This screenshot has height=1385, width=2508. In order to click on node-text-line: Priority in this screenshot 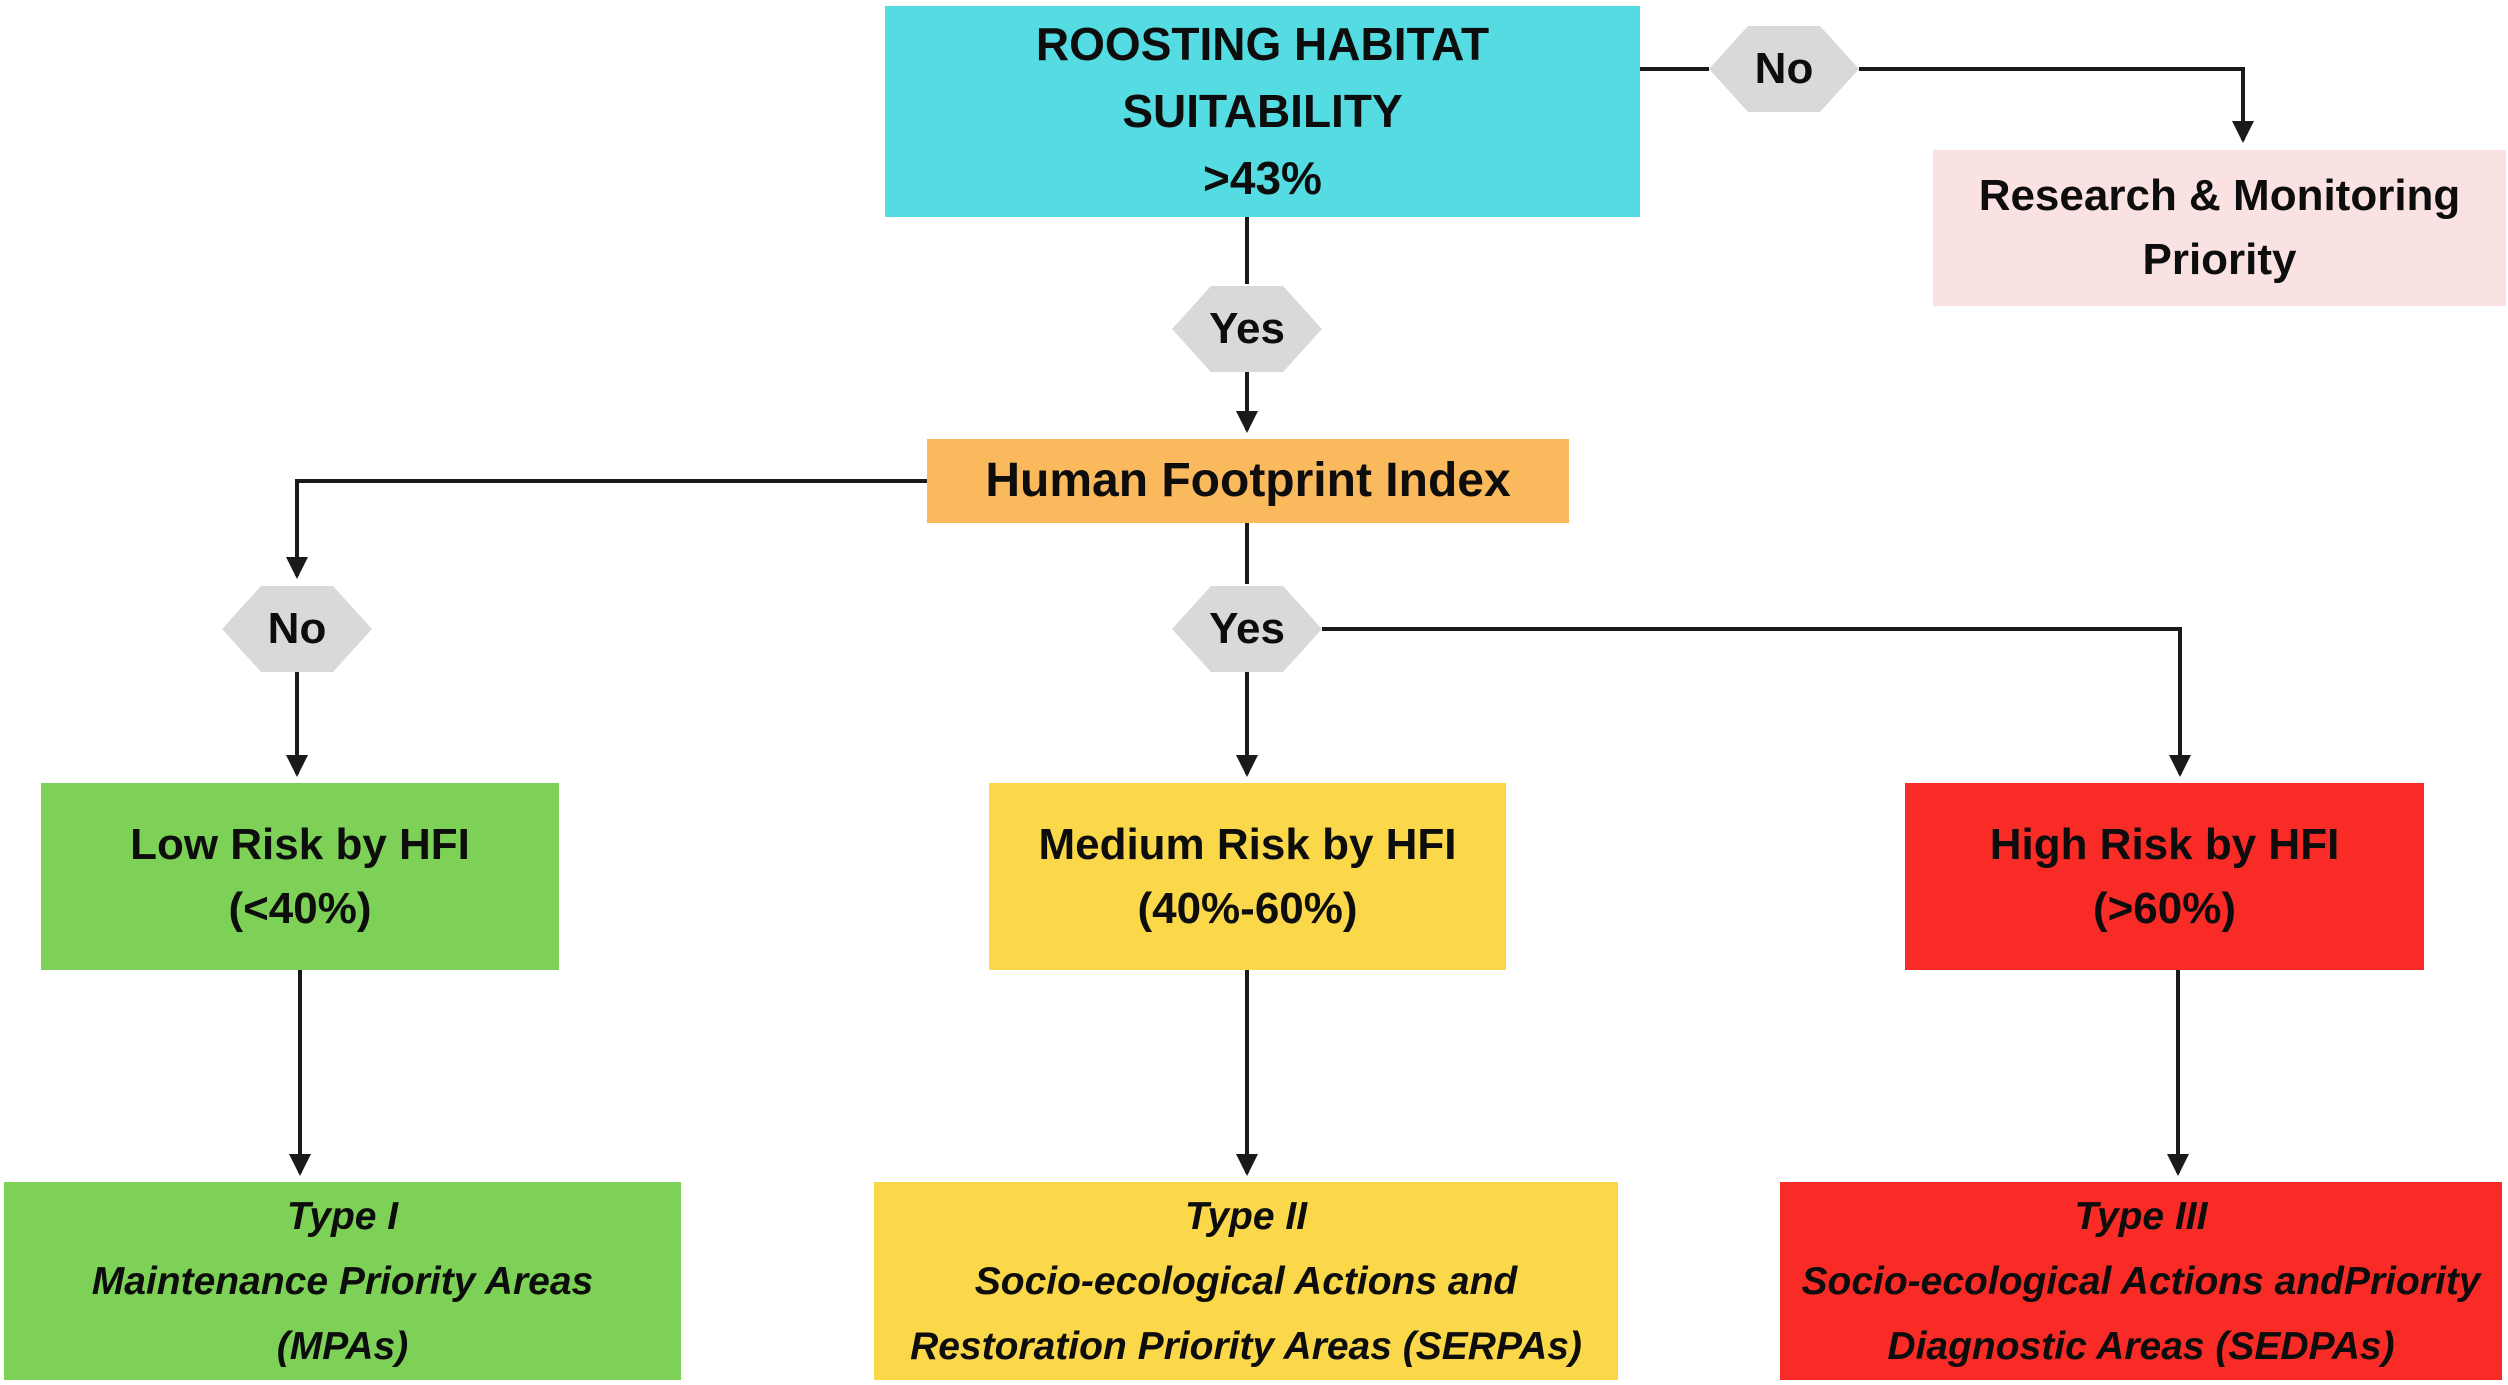, I will do `click(2219, 259)`.